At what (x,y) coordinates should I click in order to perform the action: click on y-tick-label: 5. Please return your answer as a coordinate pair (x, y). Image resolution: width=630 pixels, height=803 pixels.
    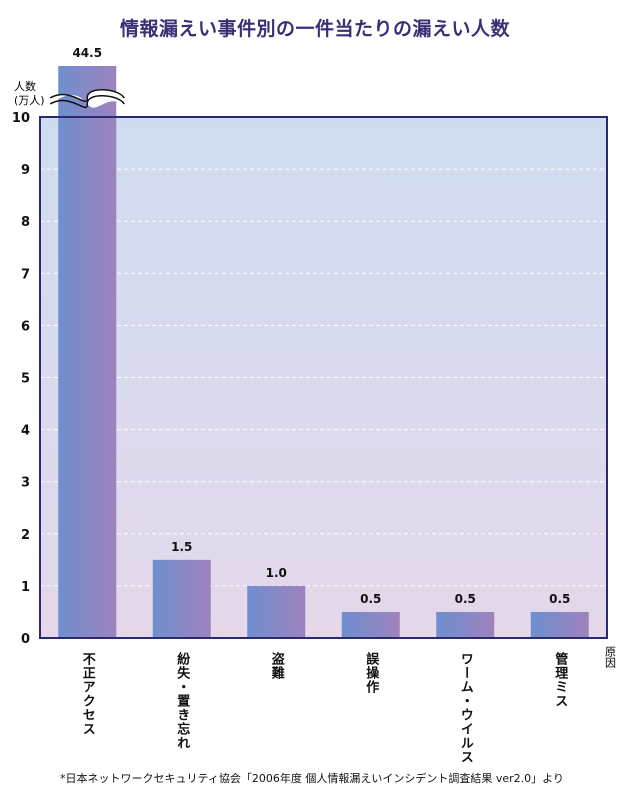
    Looking at the image, I should click on (25, 379).